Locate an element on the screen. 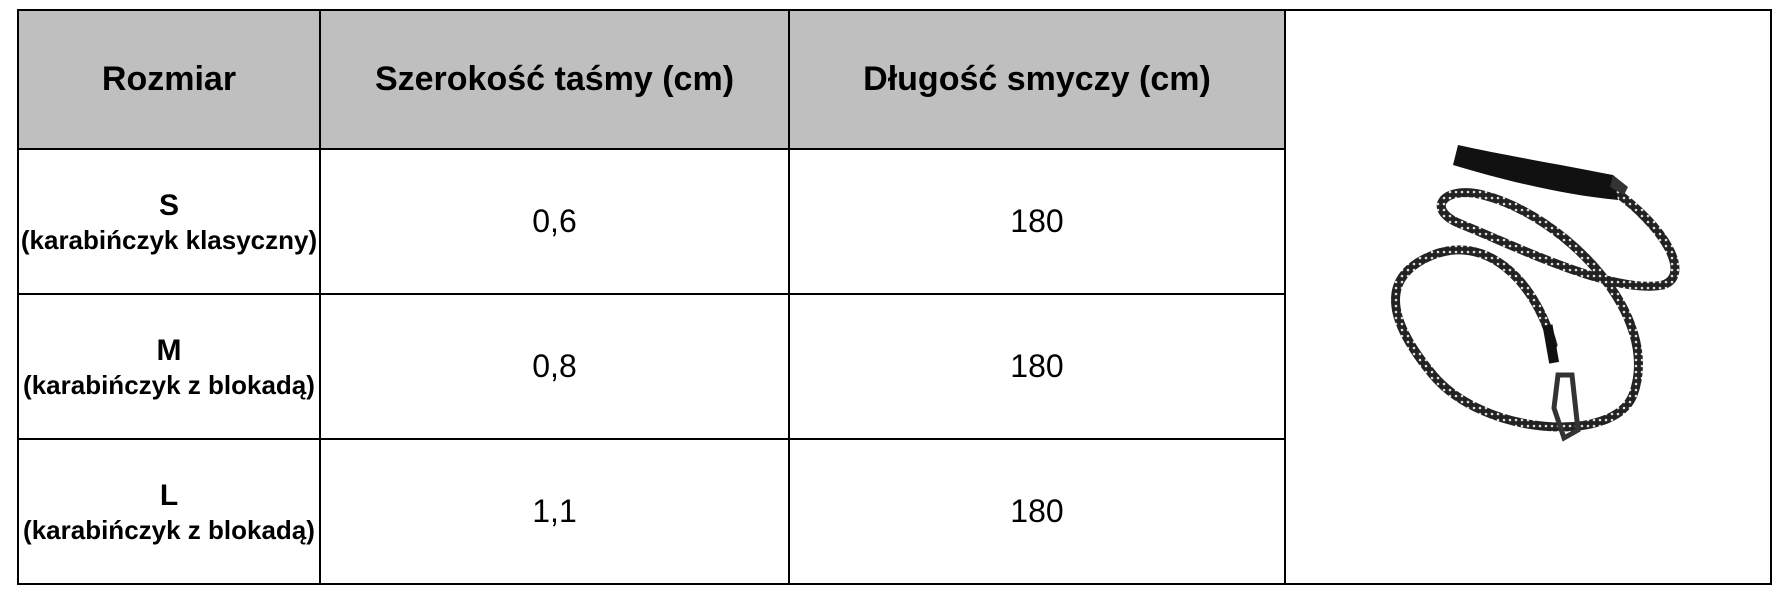  width-cell: 1,1 is located at coordinates (554, 511).